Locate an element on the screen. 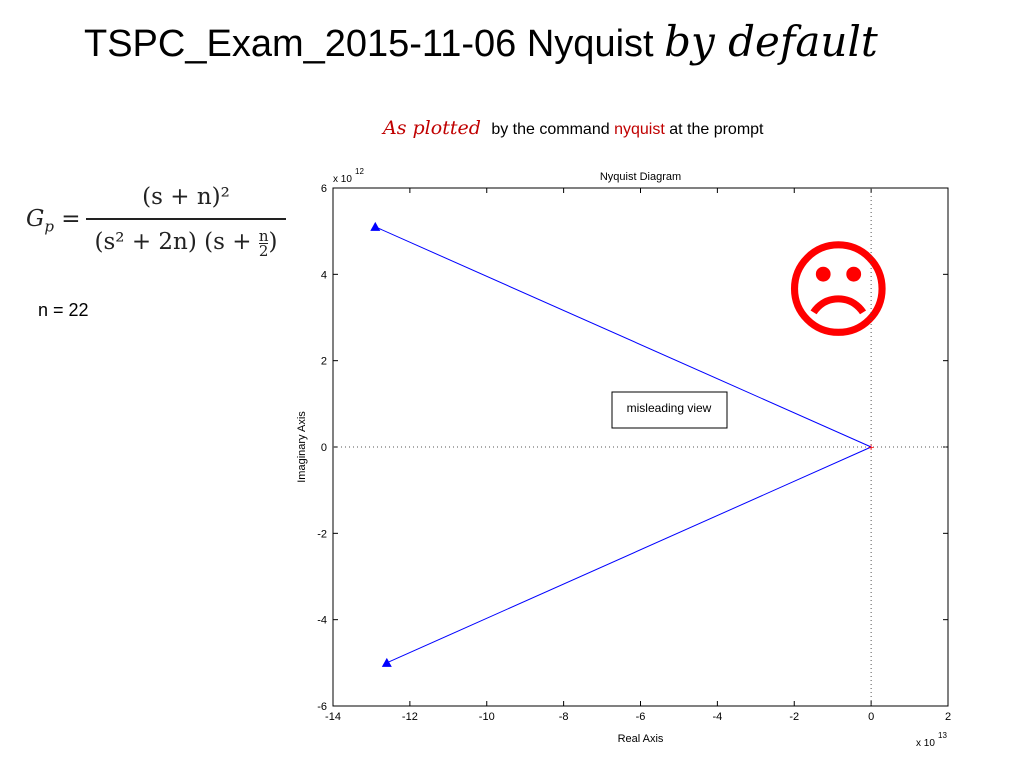 This screenshot has height=768, width=1024. y-exponent-power: 12 is located at coordinates (359, 171).